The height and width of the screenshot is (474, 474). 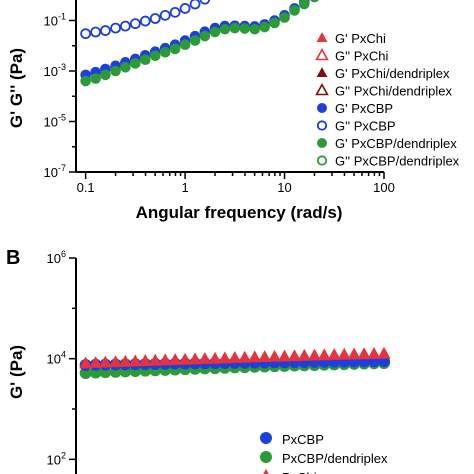 I want to click on panel-b-legend: PxCBP PxCBP/dendriplex PxChi, so click(x=324, y=453).